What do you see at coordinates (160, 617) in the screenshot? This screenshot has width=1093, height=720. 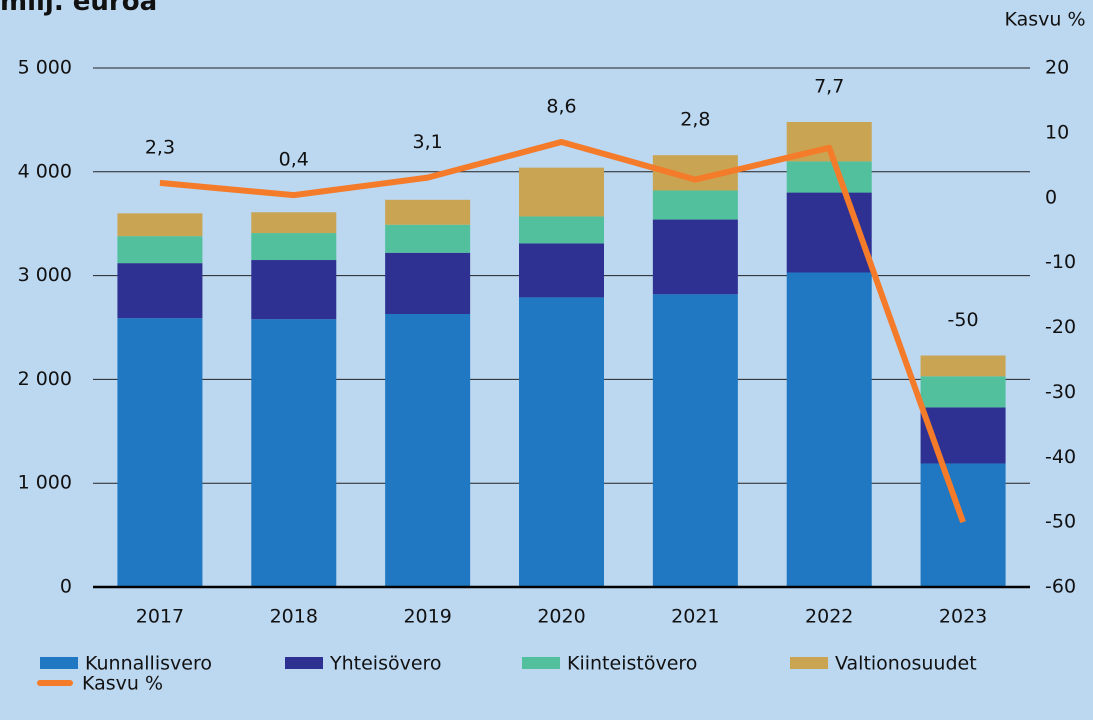 I see `x-tick-label: 2017` at bounding box center [160, 617].